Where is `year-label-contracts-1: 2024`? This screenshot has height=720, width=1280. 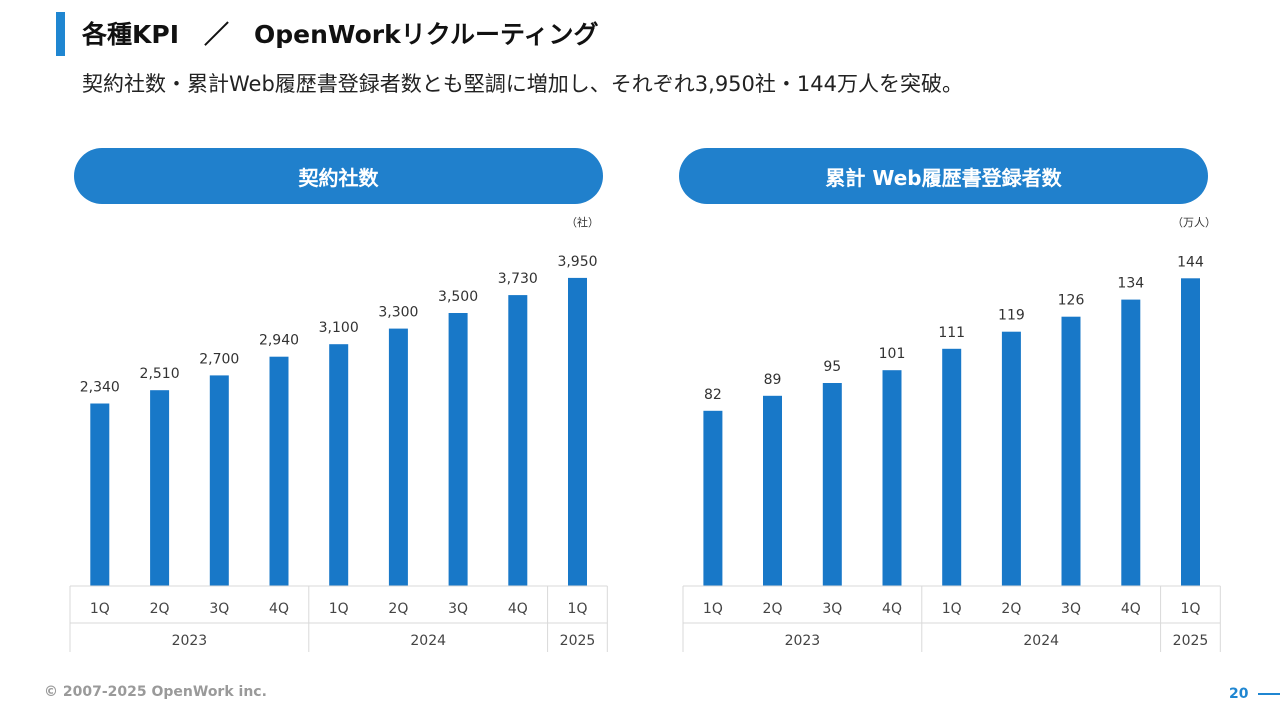
year-label-contracts-1: 2024 is located at coordinates (428, 641).